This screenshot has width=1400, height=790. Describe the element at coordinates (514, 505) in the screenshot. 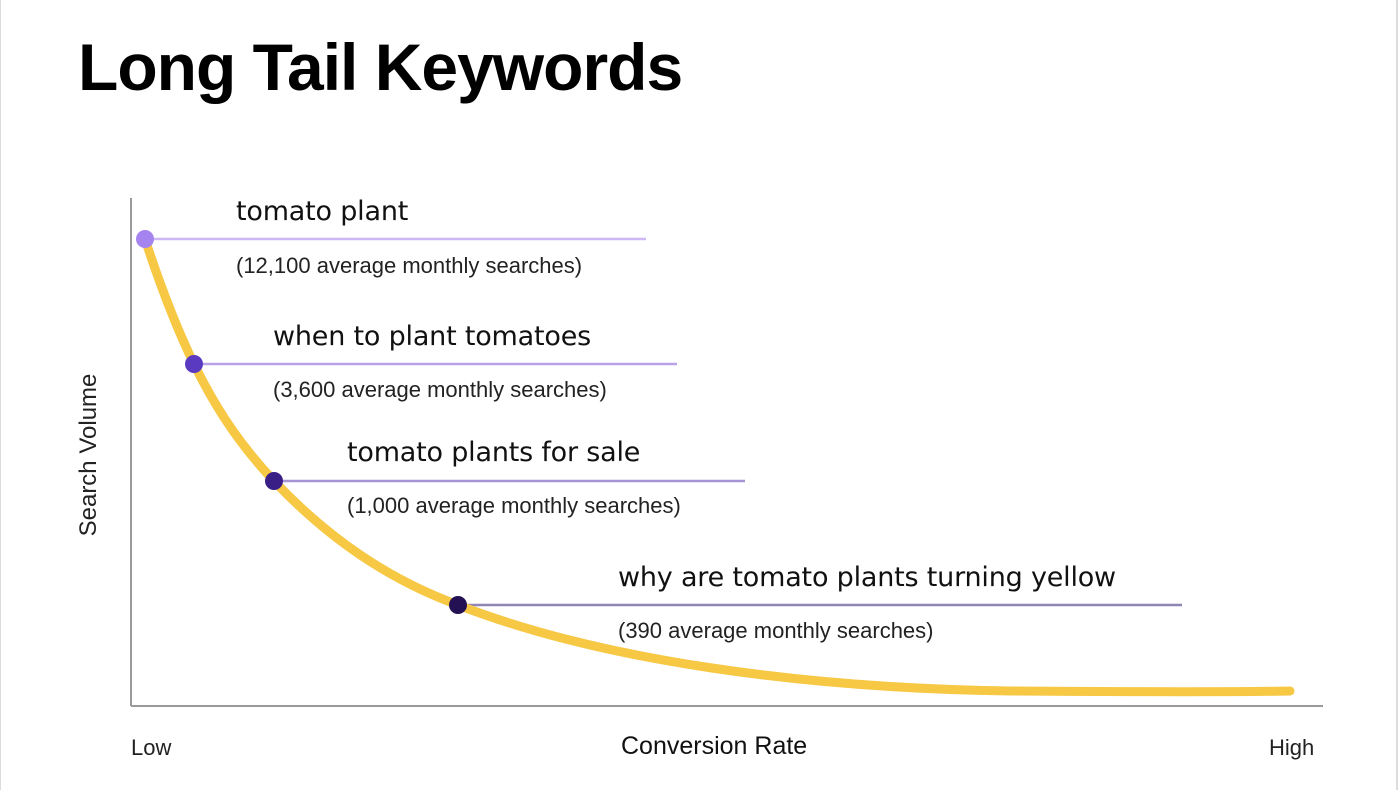

I see `keyword-searches-3: (1,000 average monthly searches)` at that location.